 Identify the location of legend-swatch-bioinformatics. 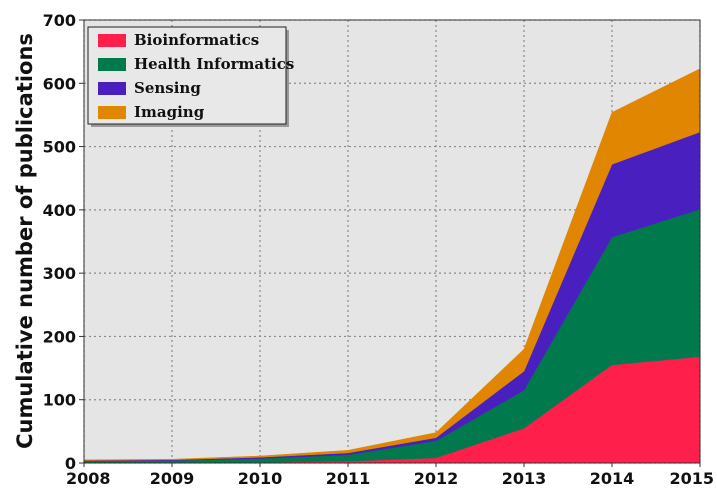
(112, 40).